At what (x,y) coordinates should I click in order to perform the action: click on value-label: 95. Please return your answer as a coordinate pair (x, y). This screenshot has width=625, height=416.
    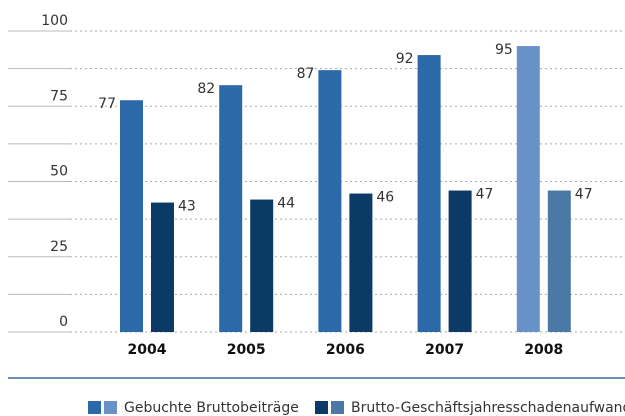
    Looking at the image, I should click on (504, 50).